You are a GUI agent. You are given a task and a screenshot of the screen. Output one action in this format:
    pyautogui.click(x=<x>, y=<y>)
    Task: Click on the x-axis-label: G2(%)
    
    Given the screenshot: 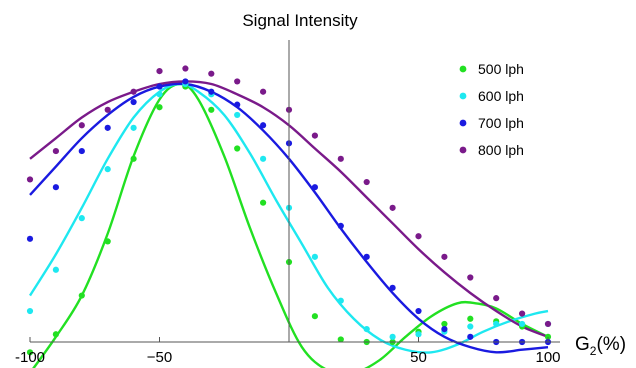 What is the action you would take?
    pyautogui.click(x=600, y=346)
    